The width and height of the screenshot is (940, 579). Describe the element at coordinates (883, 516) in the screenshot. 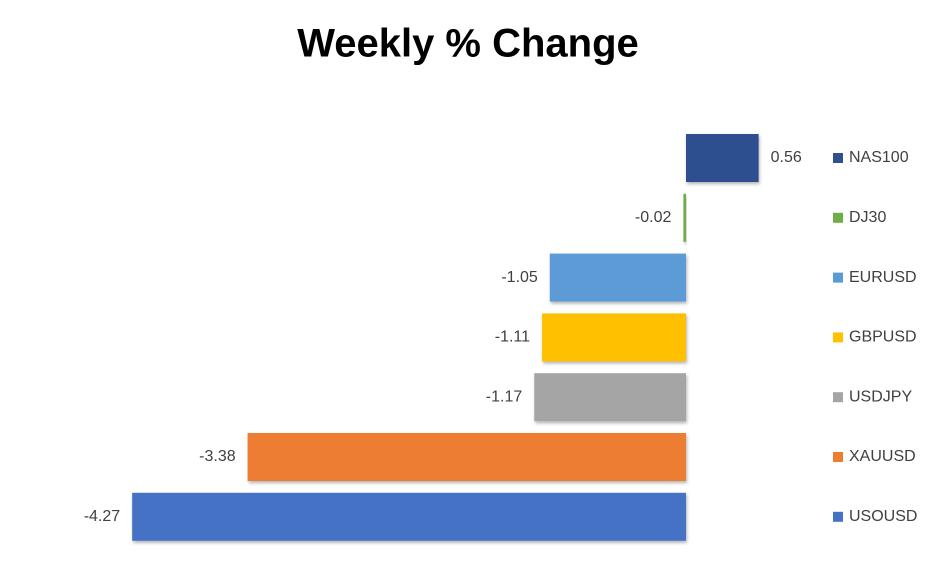

I see `legend-label: USOUSD` at that location.